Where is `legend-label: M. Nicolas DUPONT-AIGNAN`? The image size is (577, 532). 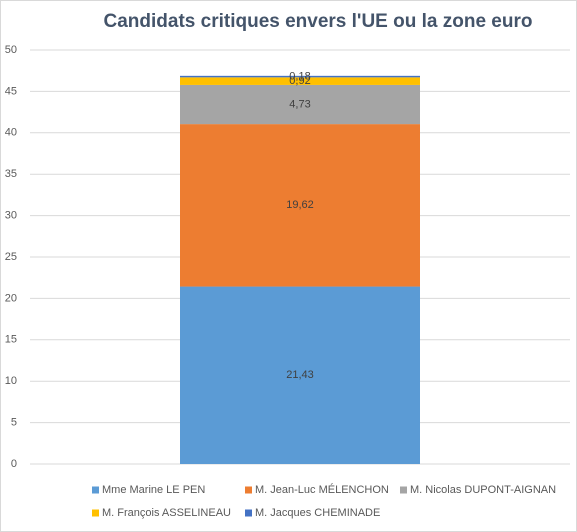 legend-label: M. Nicolas DUPONT-AIGNAN is located at coordinates (483, 490).